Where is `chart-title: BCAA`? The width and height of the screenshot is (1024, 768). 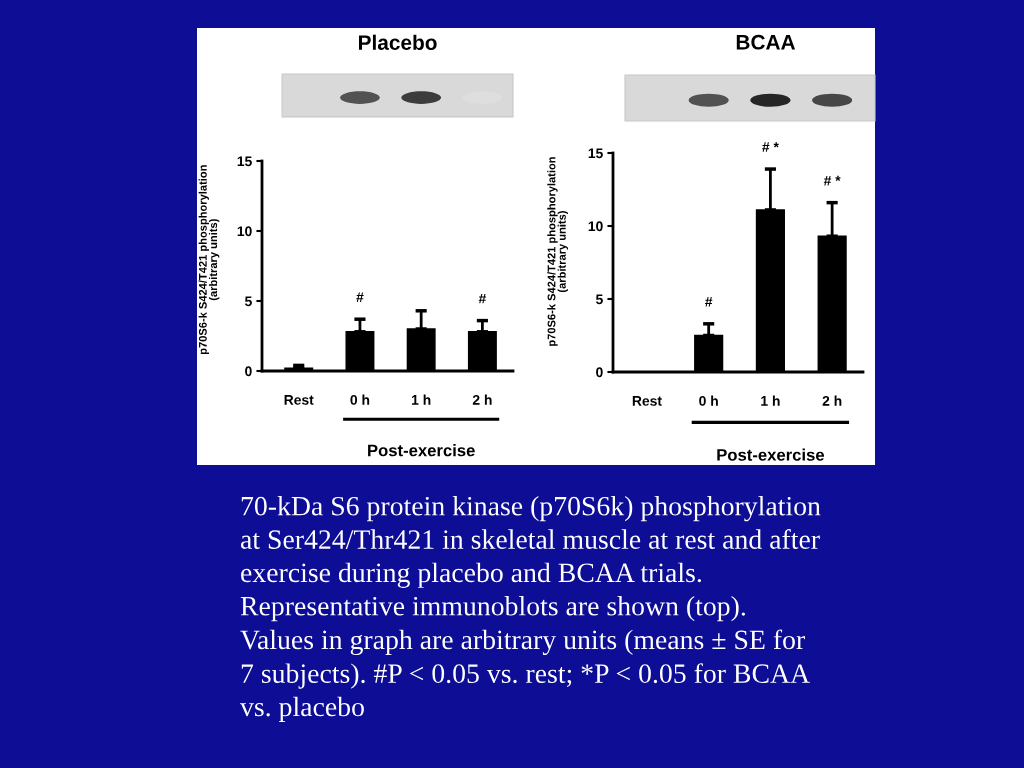
chart-title: BCAA is located at coordinates (766, 42).